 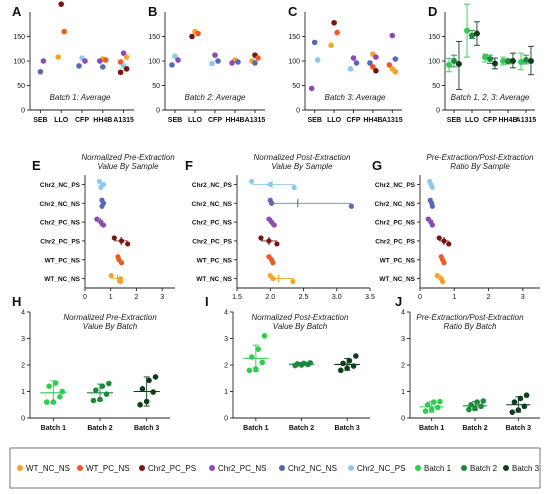 What do you see at coordinates (108, 468) in the screenshot?
I see `legend-label: WT_PC_NS` at bounding box center [108, 468].